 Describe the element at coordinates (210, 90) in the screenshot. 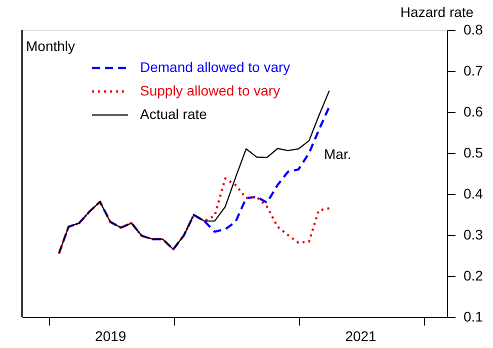

I see `legend-label: Supply allowed to vary` at that location.